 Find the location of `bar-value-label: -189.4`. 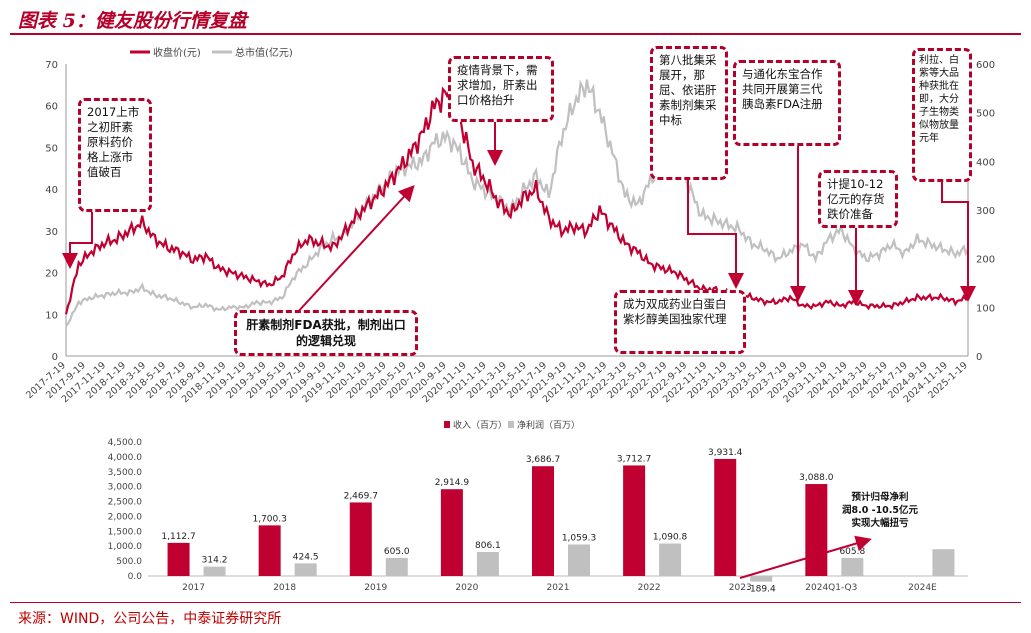

bar-value-label: -189.4 is located at coordinates (761, 590).